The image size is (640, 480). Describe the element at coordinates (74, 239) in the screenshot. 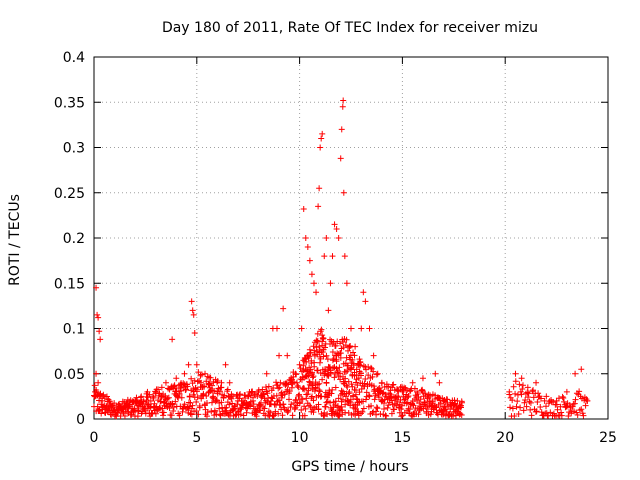

I see `y-tick-label: 0.2` at that location.